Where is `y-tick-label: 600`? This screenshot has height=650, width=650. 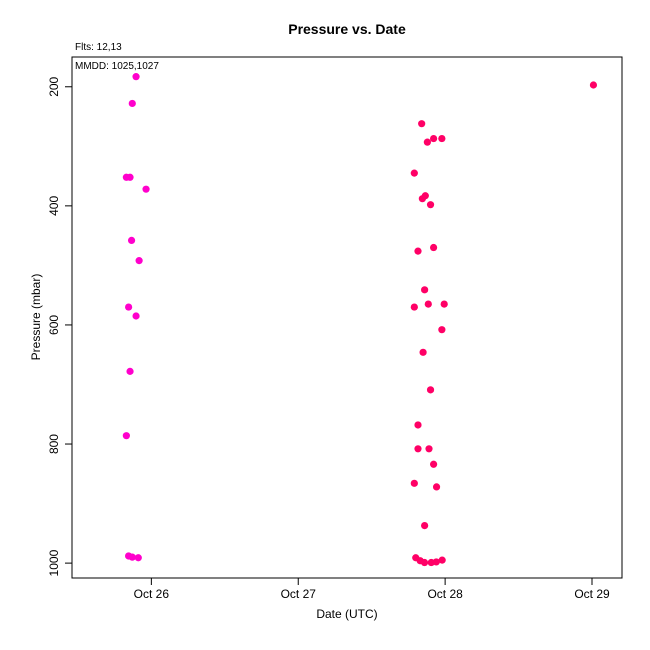 y-tick-label: 600 is located at coordinates (54, 325).